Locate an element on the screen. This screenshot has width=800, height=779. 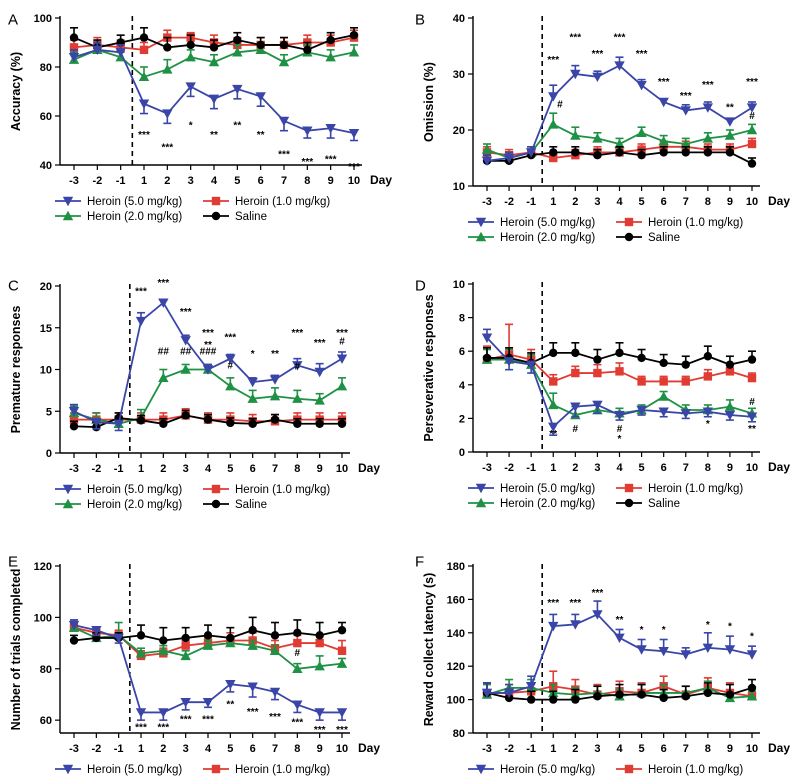
y-tick-label: 60 is located at coordinates (46, 721).